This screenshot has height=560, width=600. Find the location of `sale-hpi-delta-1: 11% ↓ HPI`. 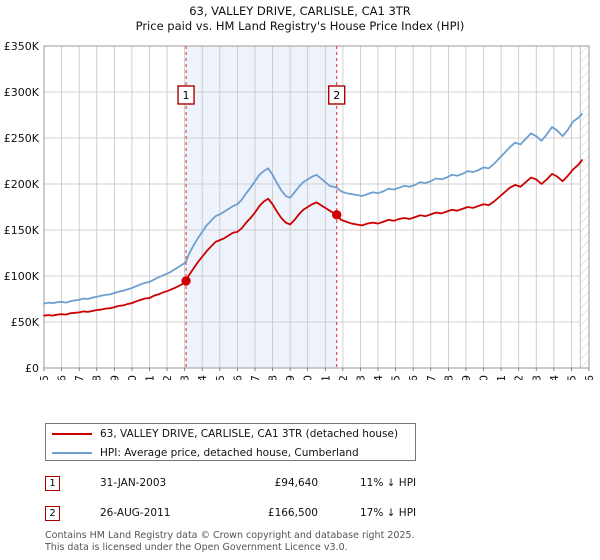

sale-hpi-delta-1: 11% ↓ HPI is located at coordinates (388, 483).